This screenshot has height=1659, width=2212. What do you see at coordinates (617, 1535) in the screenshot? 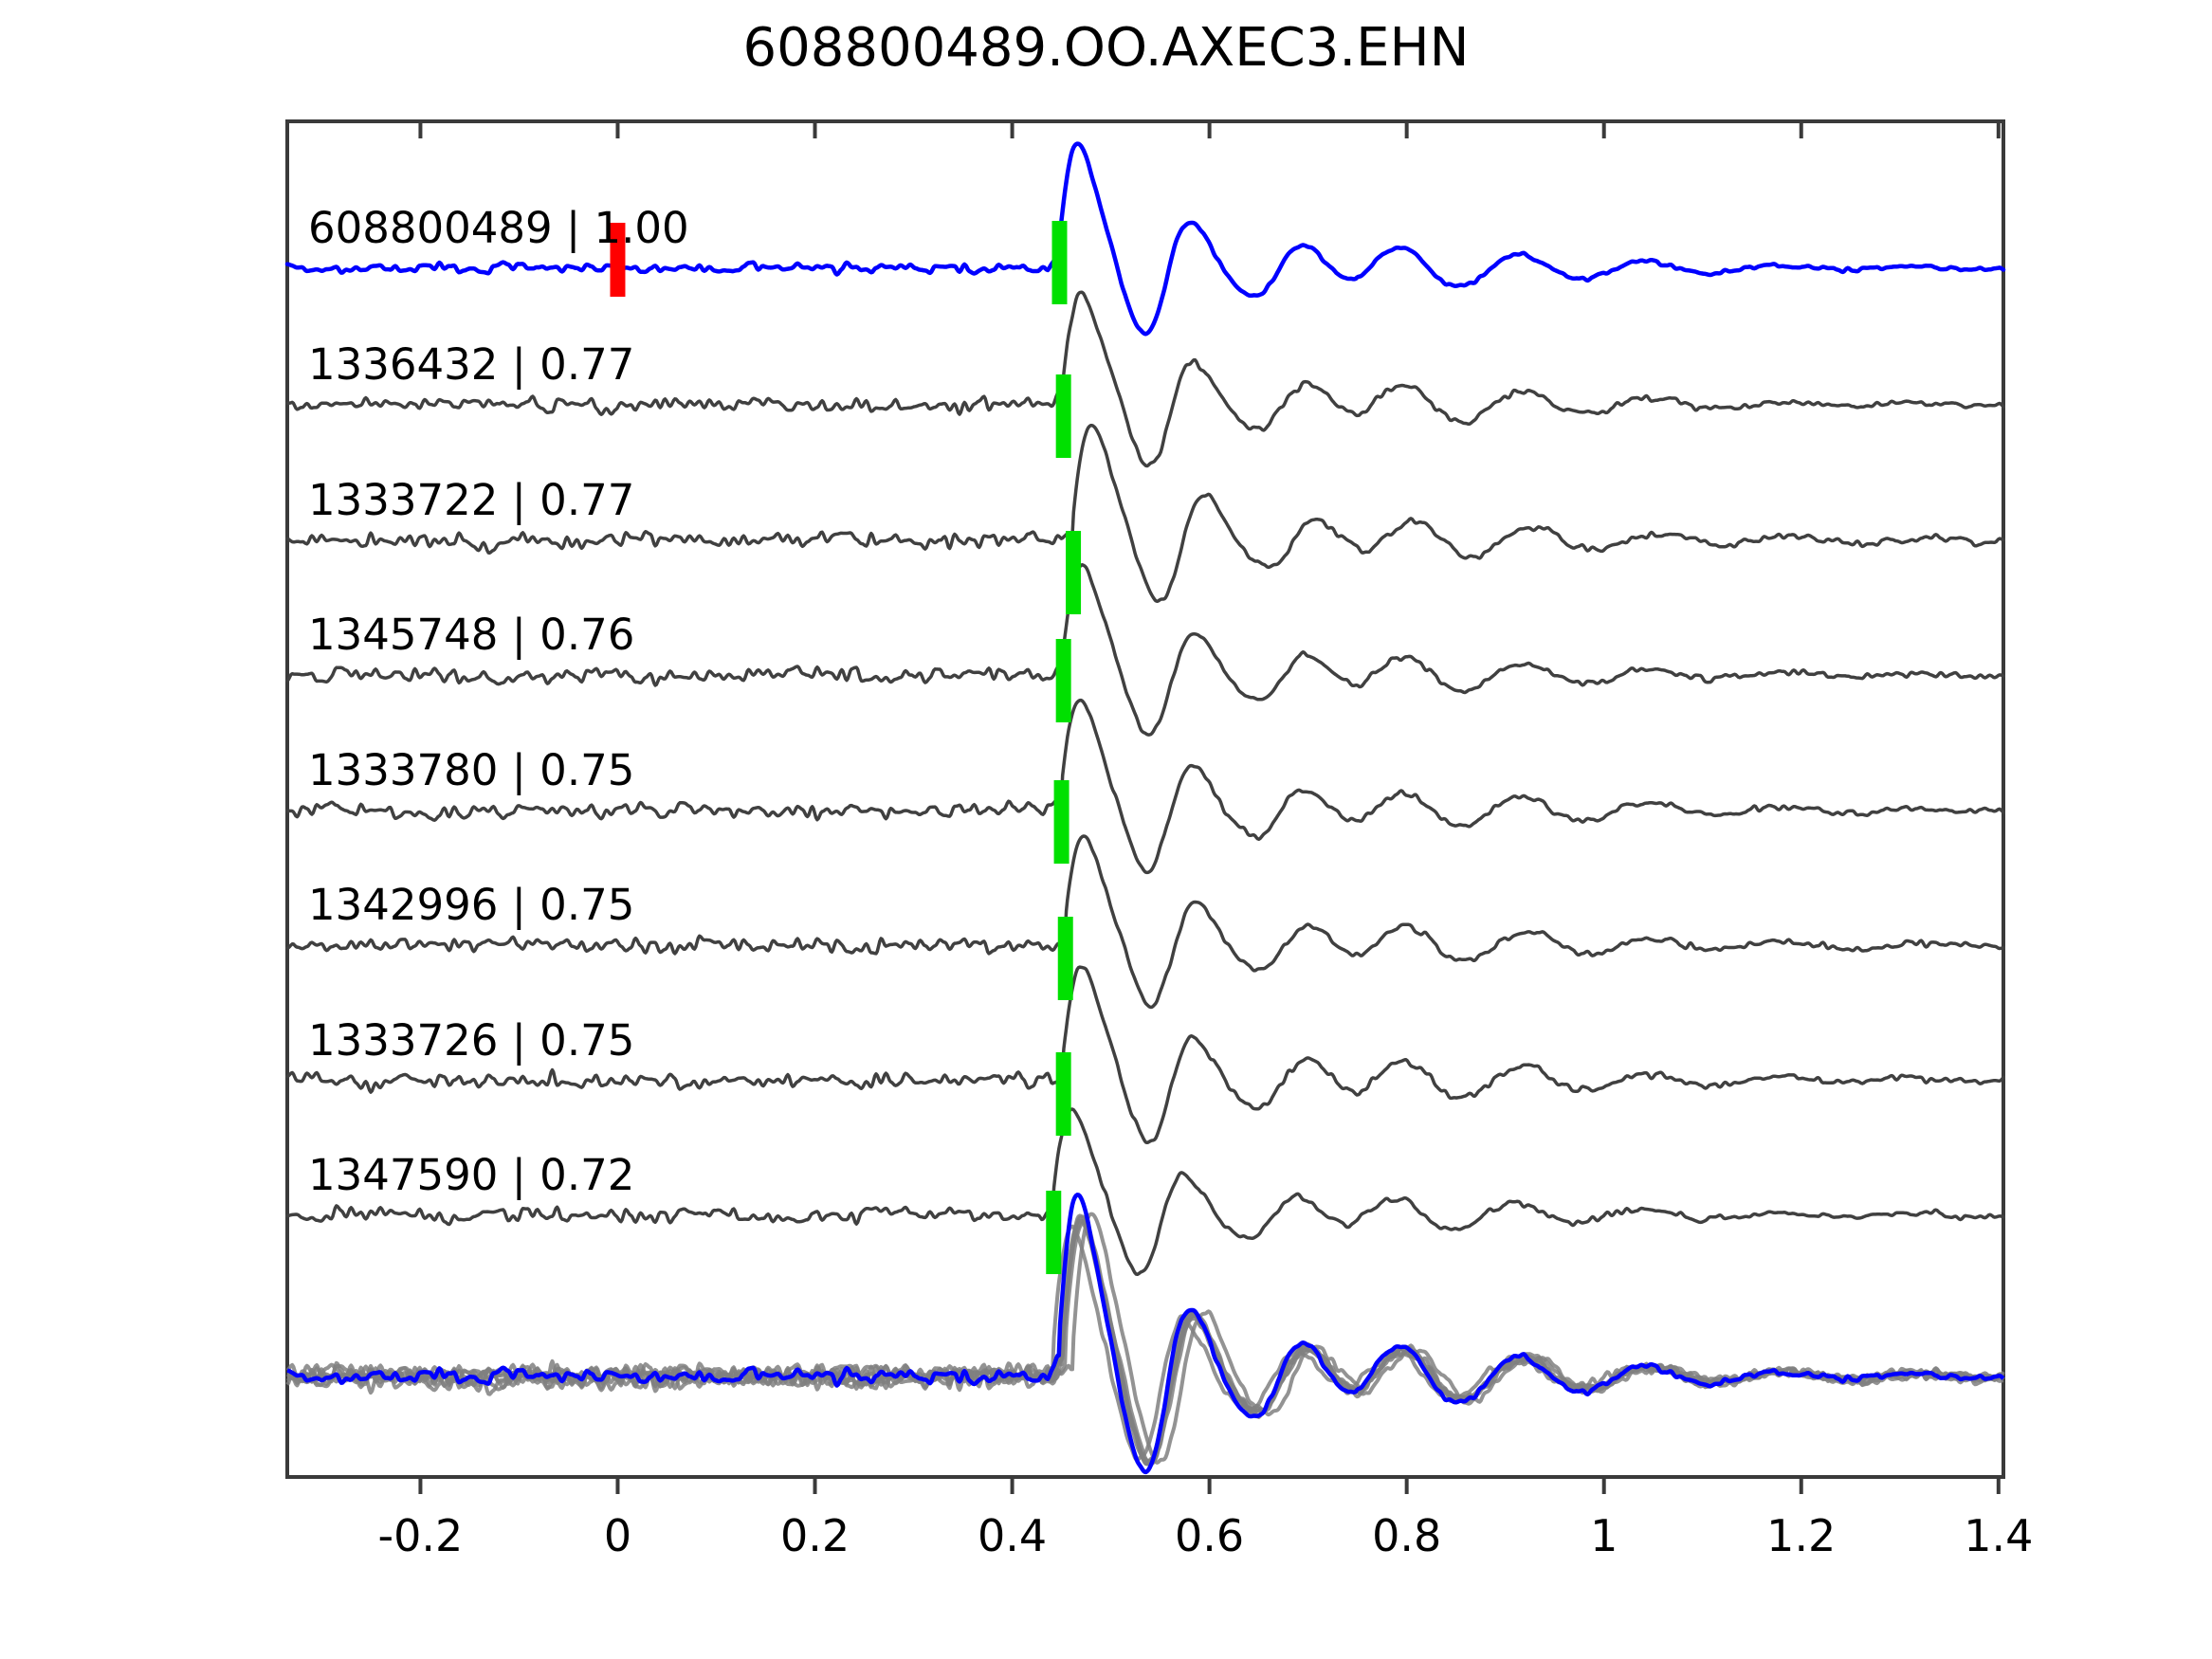
I see `x-tick-label: 0` at bounding box center [617, 1535].